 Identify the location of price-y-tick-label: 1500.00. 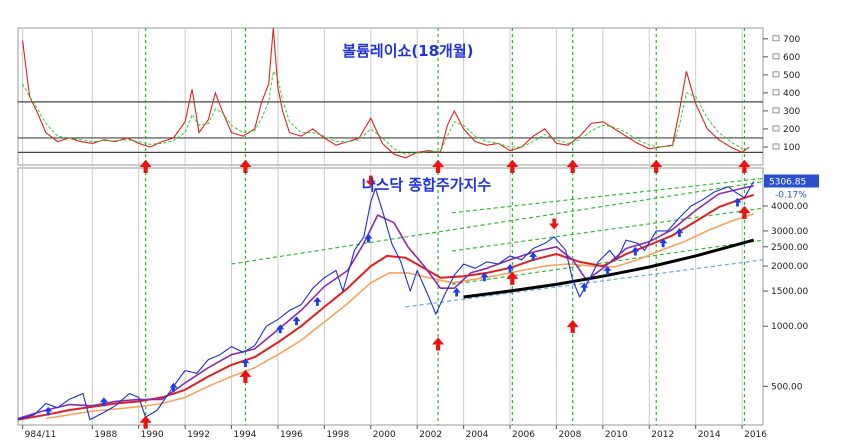
(789, 292).